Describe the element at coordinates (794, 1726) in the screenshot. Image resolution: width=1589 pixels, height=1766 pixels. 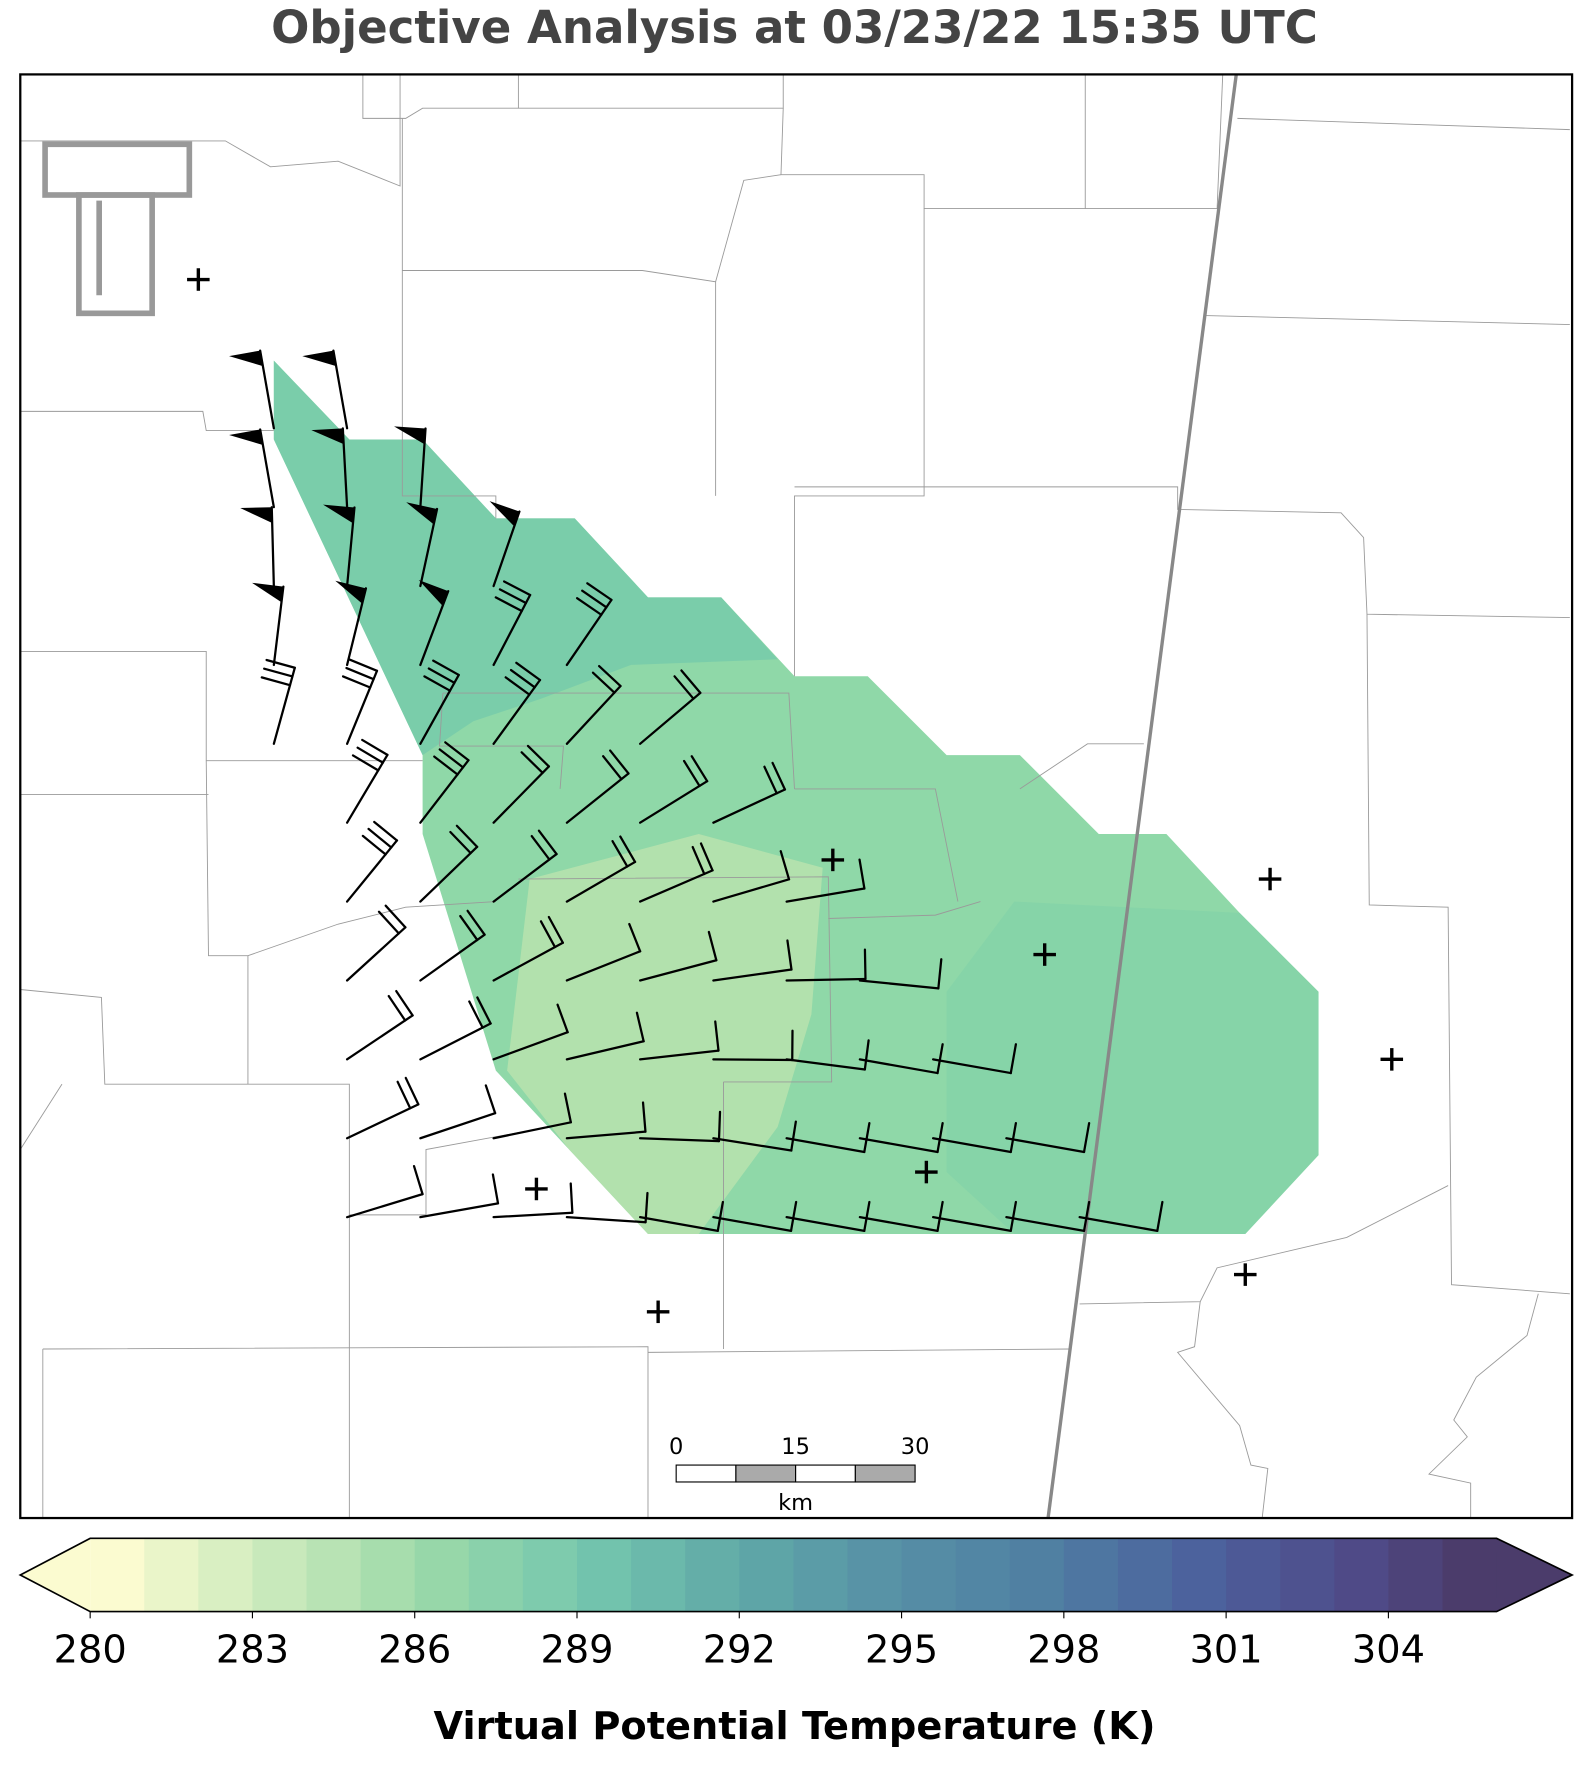
I see `colorbar-label: Virtual Potential Temperature (K)` at that location.